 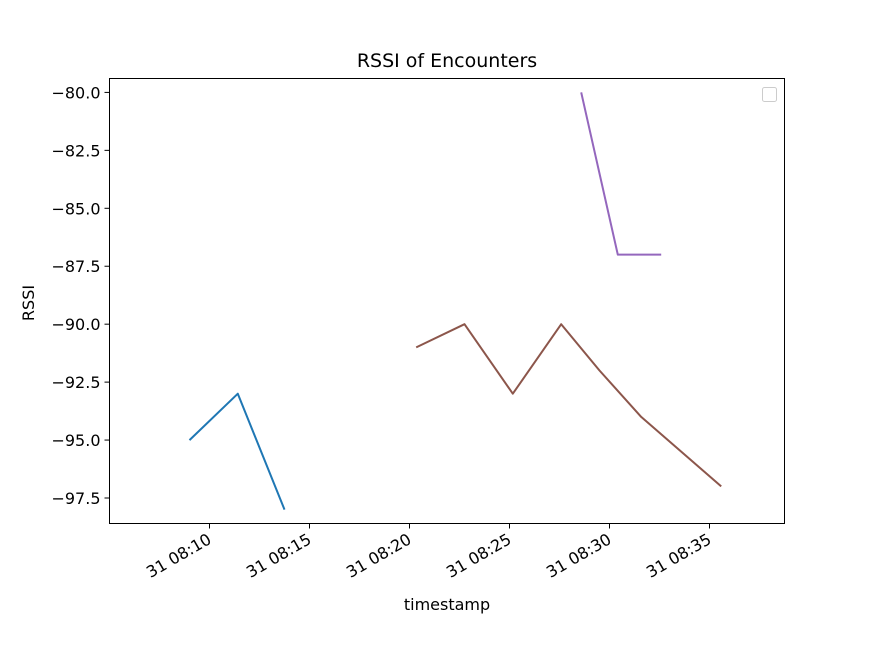 I want to click on y-tick-label: −80.0, so click(x=75, y=92).